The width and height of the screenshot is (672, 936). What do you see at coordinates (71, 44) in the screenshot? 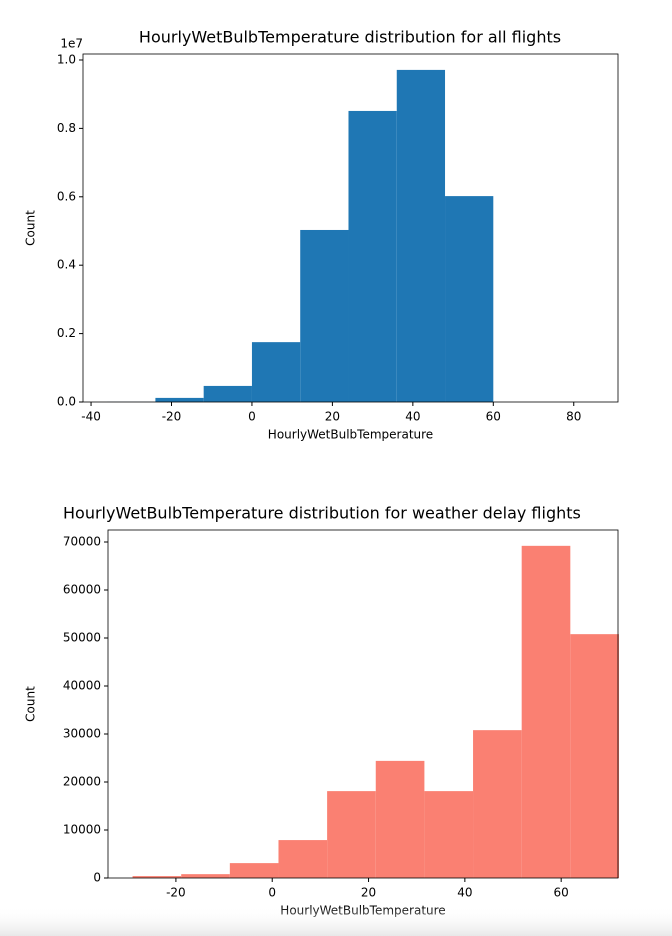
I see `y-offset-label: 1e7` at bounding box center [71, 44].